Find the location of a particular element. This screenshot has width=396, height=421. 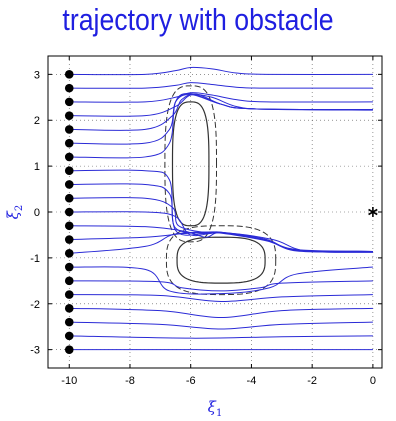

x-axis-label-main: ξ is located at coordinates (212, 407).